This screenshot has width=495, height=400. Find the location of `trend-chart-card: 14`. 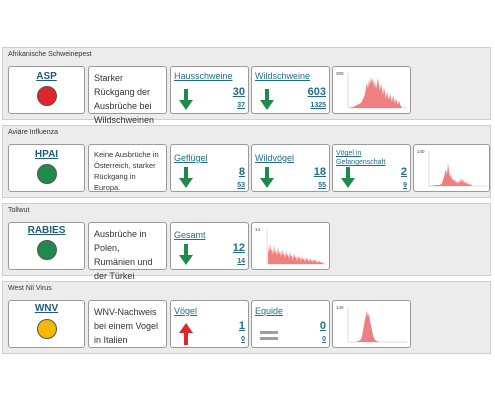

trend-chart-card: 14 is located at coordinates (290, 246).